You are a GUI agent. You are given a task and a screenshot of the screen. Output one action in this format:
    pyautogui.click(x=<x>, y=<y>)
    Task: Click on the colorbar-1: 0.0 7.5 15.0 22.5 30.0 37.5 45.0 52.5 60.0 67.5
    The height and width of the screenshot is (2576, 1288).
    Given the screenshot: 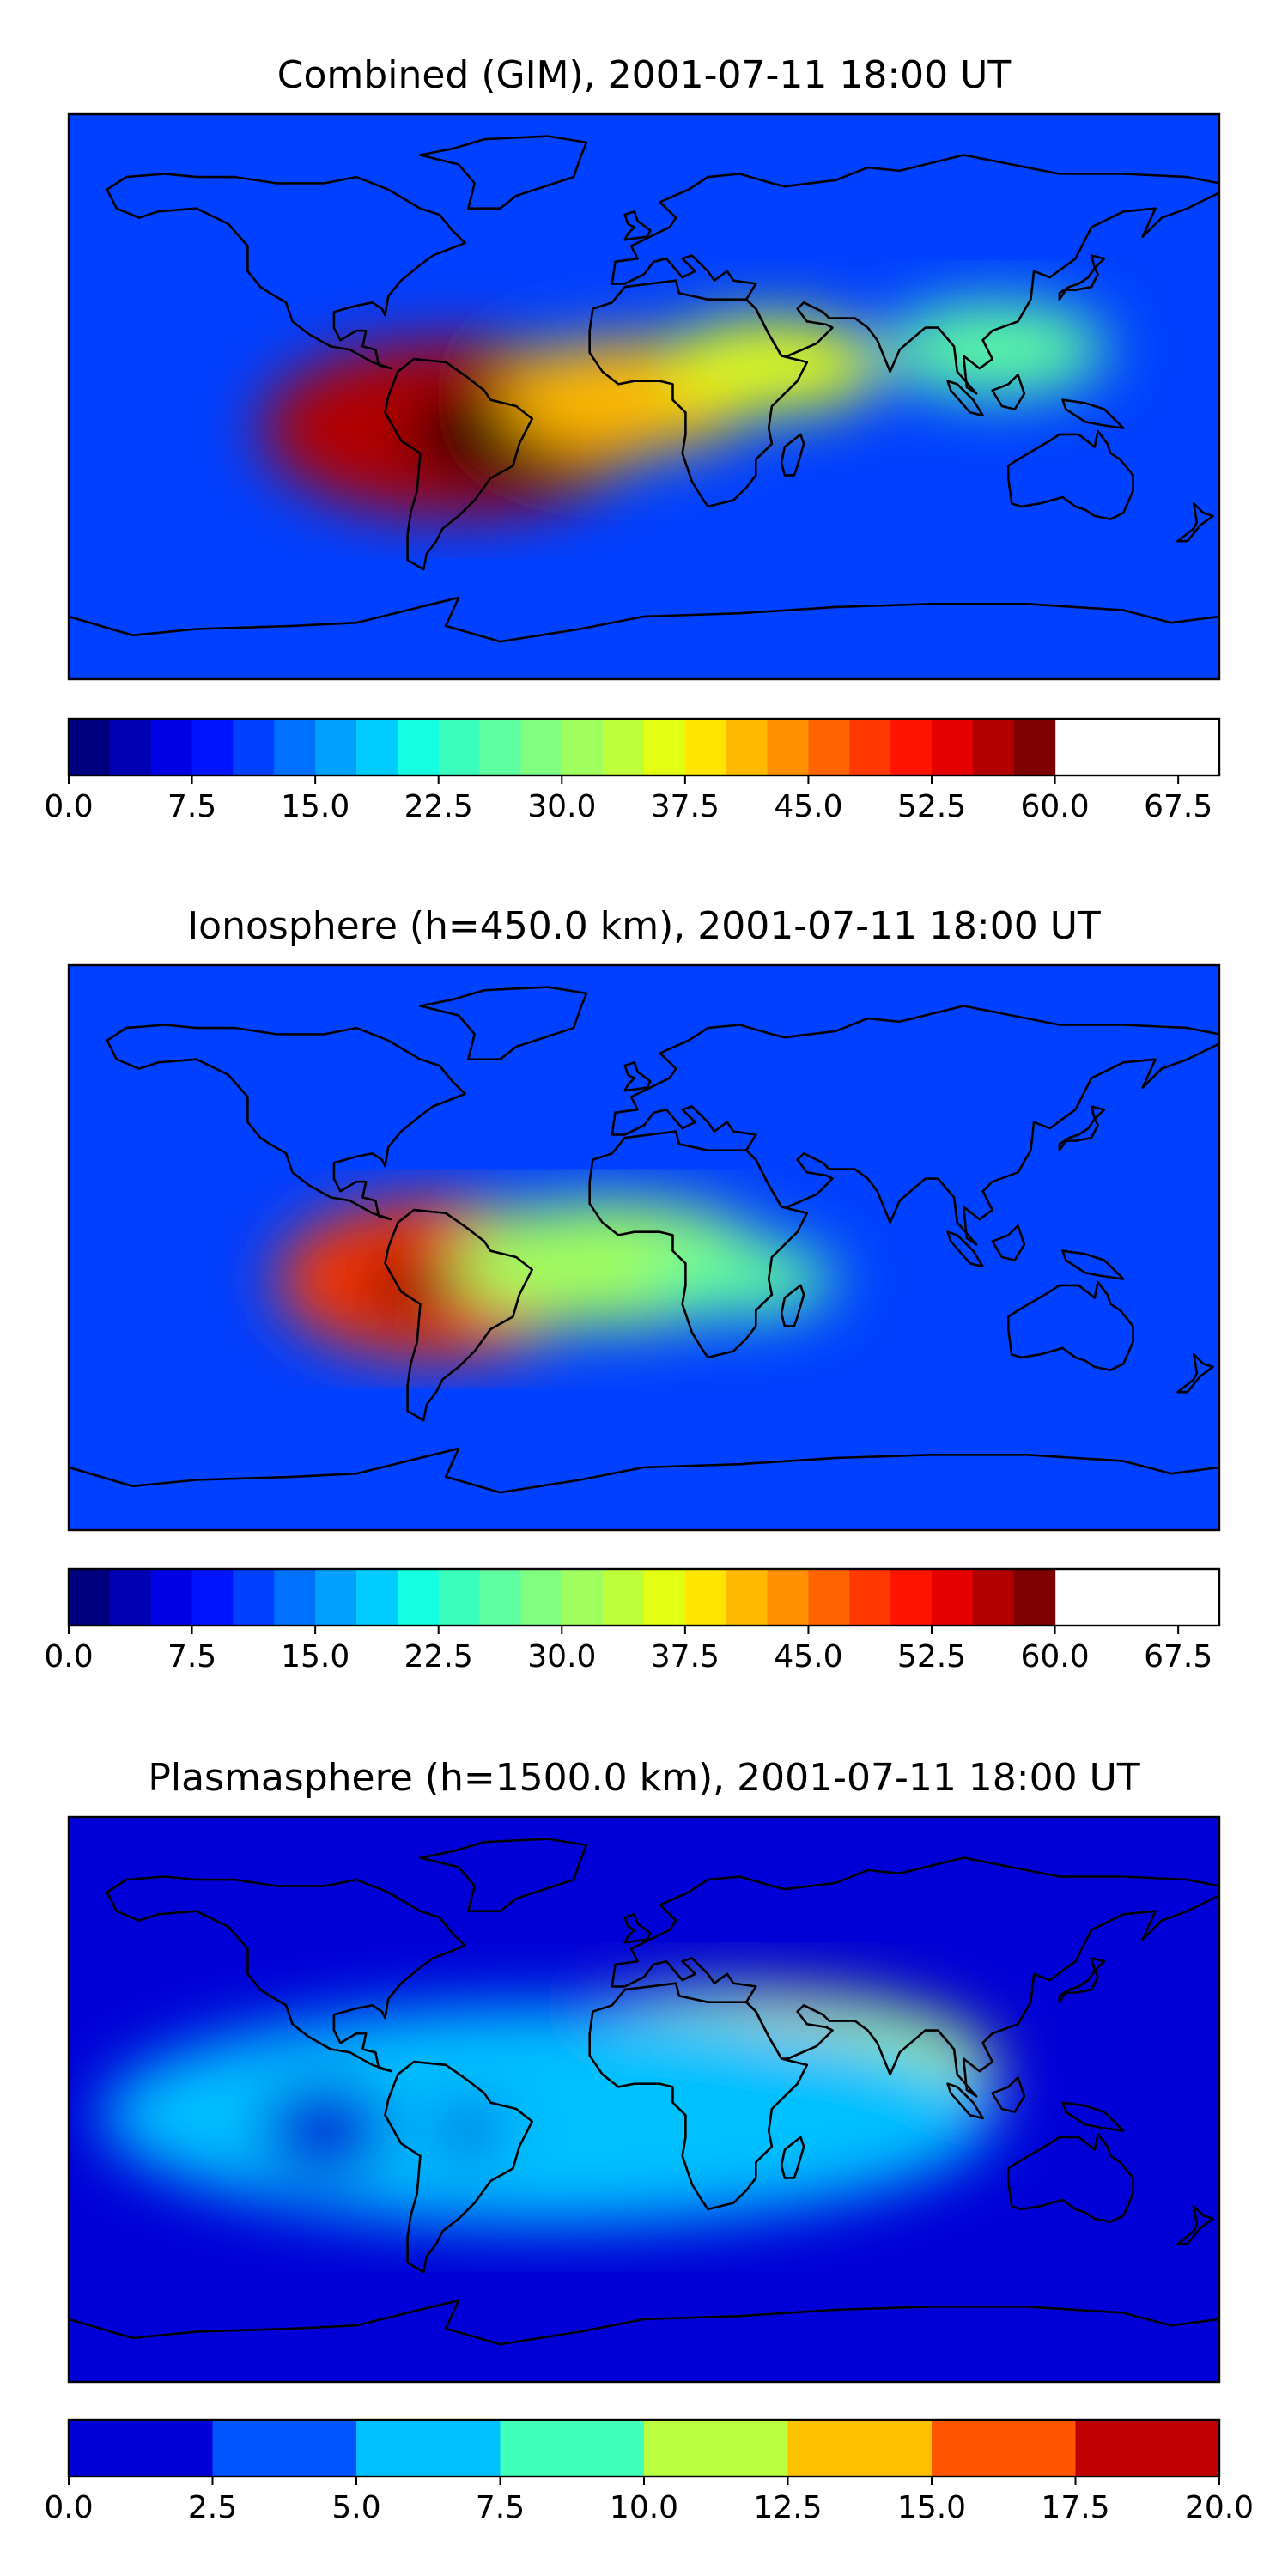 What is the action you would take?
    pyautogui.click(x=632, y=1620)
    